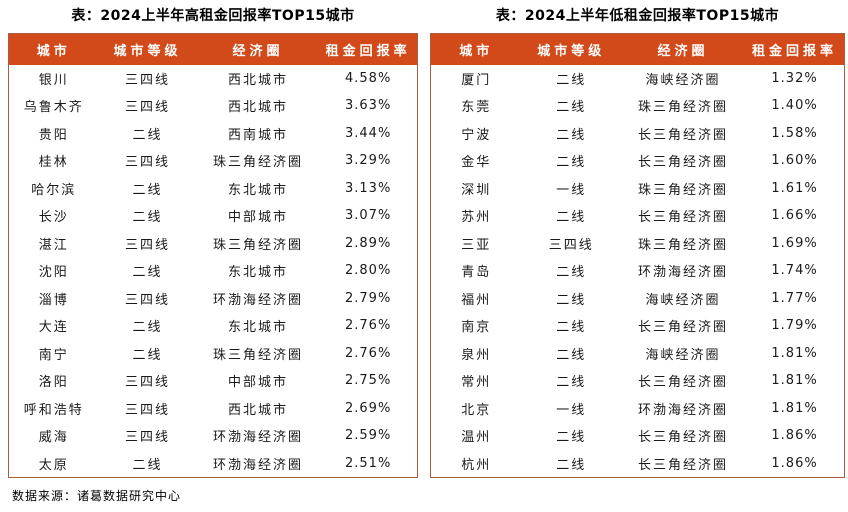 This screenshot has width=848, height=512. I want to click on high-return-table-title: 表：2024上半年高租金回报率TOP15城市, so click(213, 16).